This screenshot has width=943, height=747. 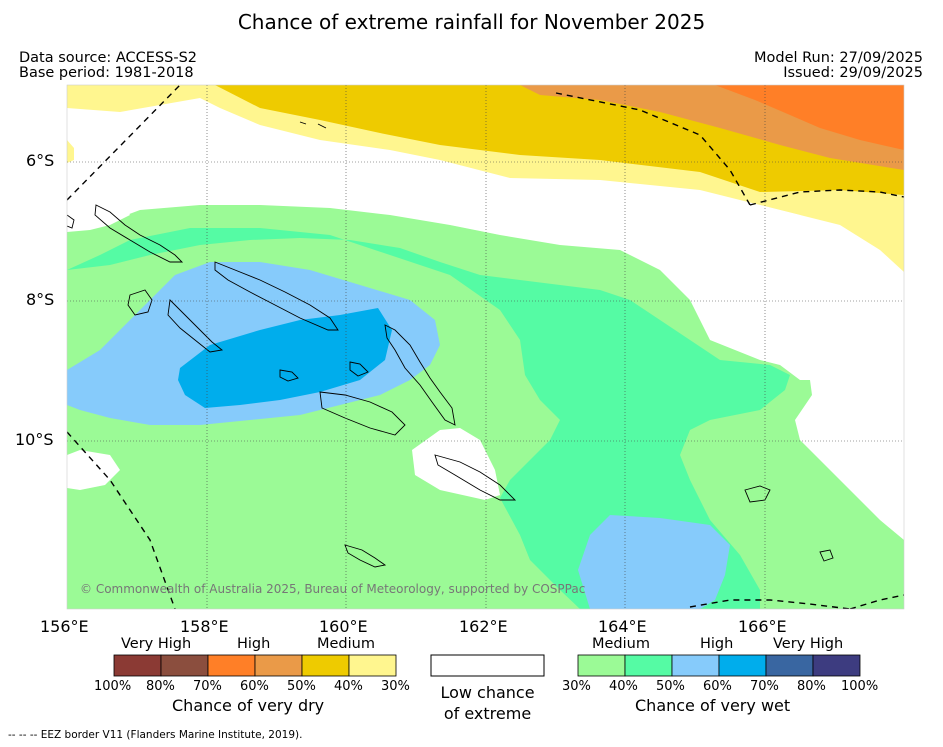 I want to click on legend-low-chance-swatch, so click(x=487, y=665).